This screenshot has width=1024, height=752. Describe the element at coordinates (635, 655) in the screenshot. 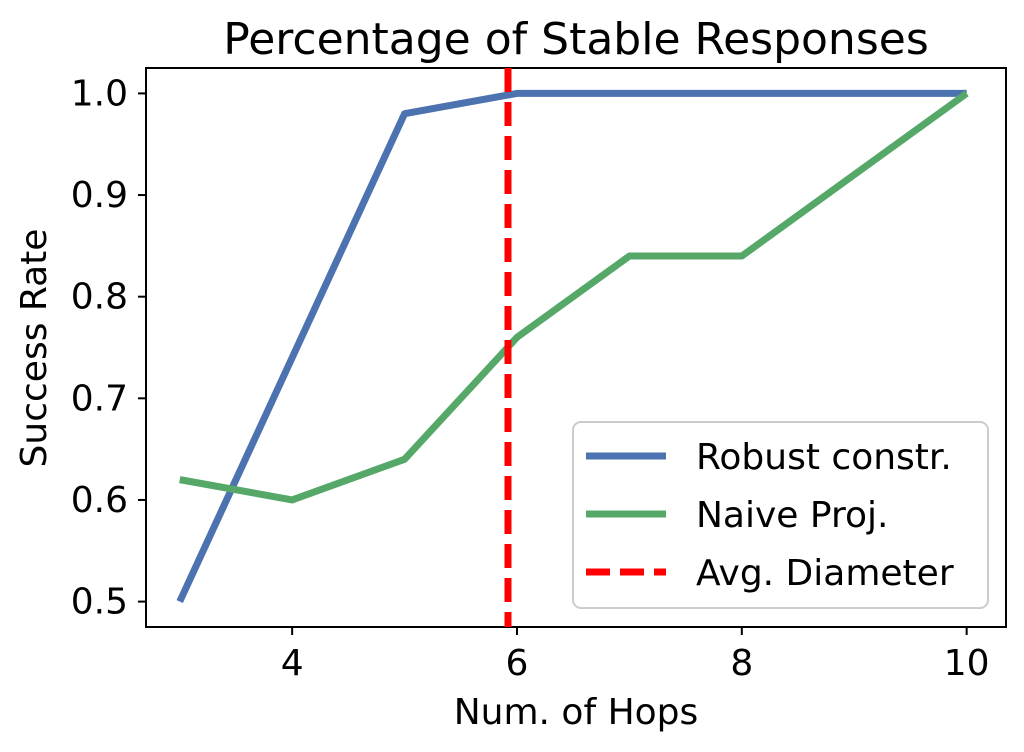

I see `x-axis: 4 6 8 10` at that location.